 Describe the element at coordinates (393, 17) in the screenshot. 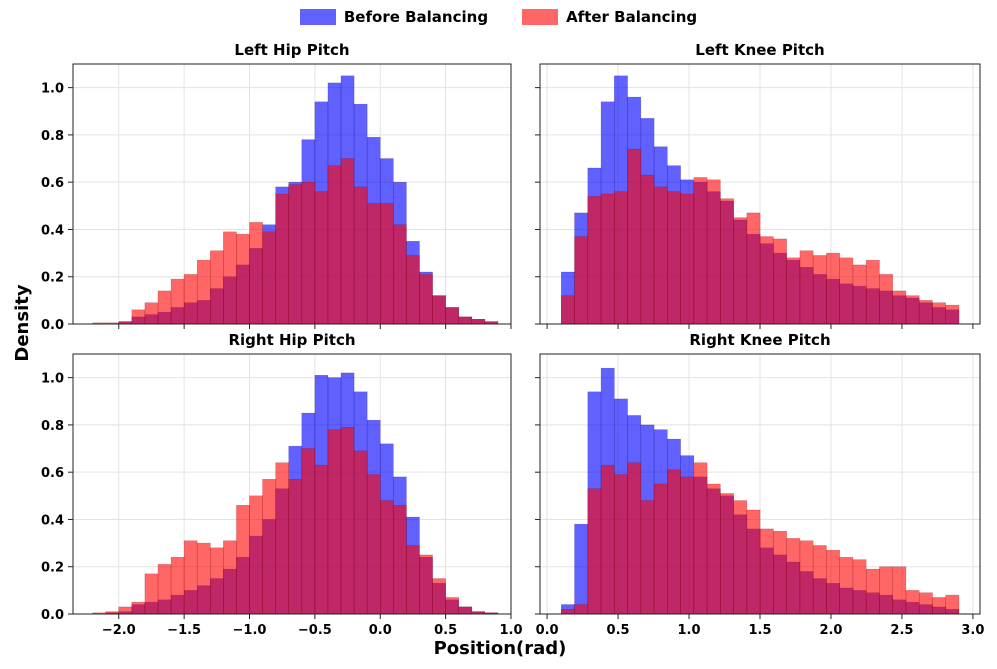

I see `legend-item-before: Before Balancing` at that location.